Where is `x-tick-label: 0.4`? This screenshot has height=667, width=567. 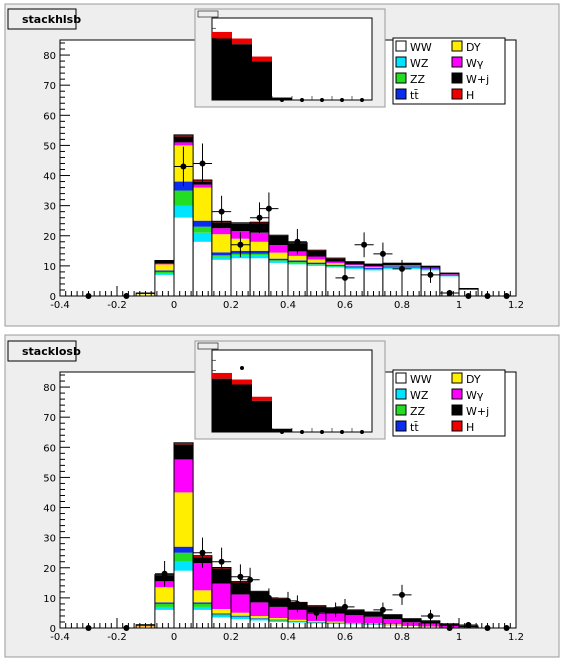 x-tick-label: 0.4 is located at coordinates (288, 305).